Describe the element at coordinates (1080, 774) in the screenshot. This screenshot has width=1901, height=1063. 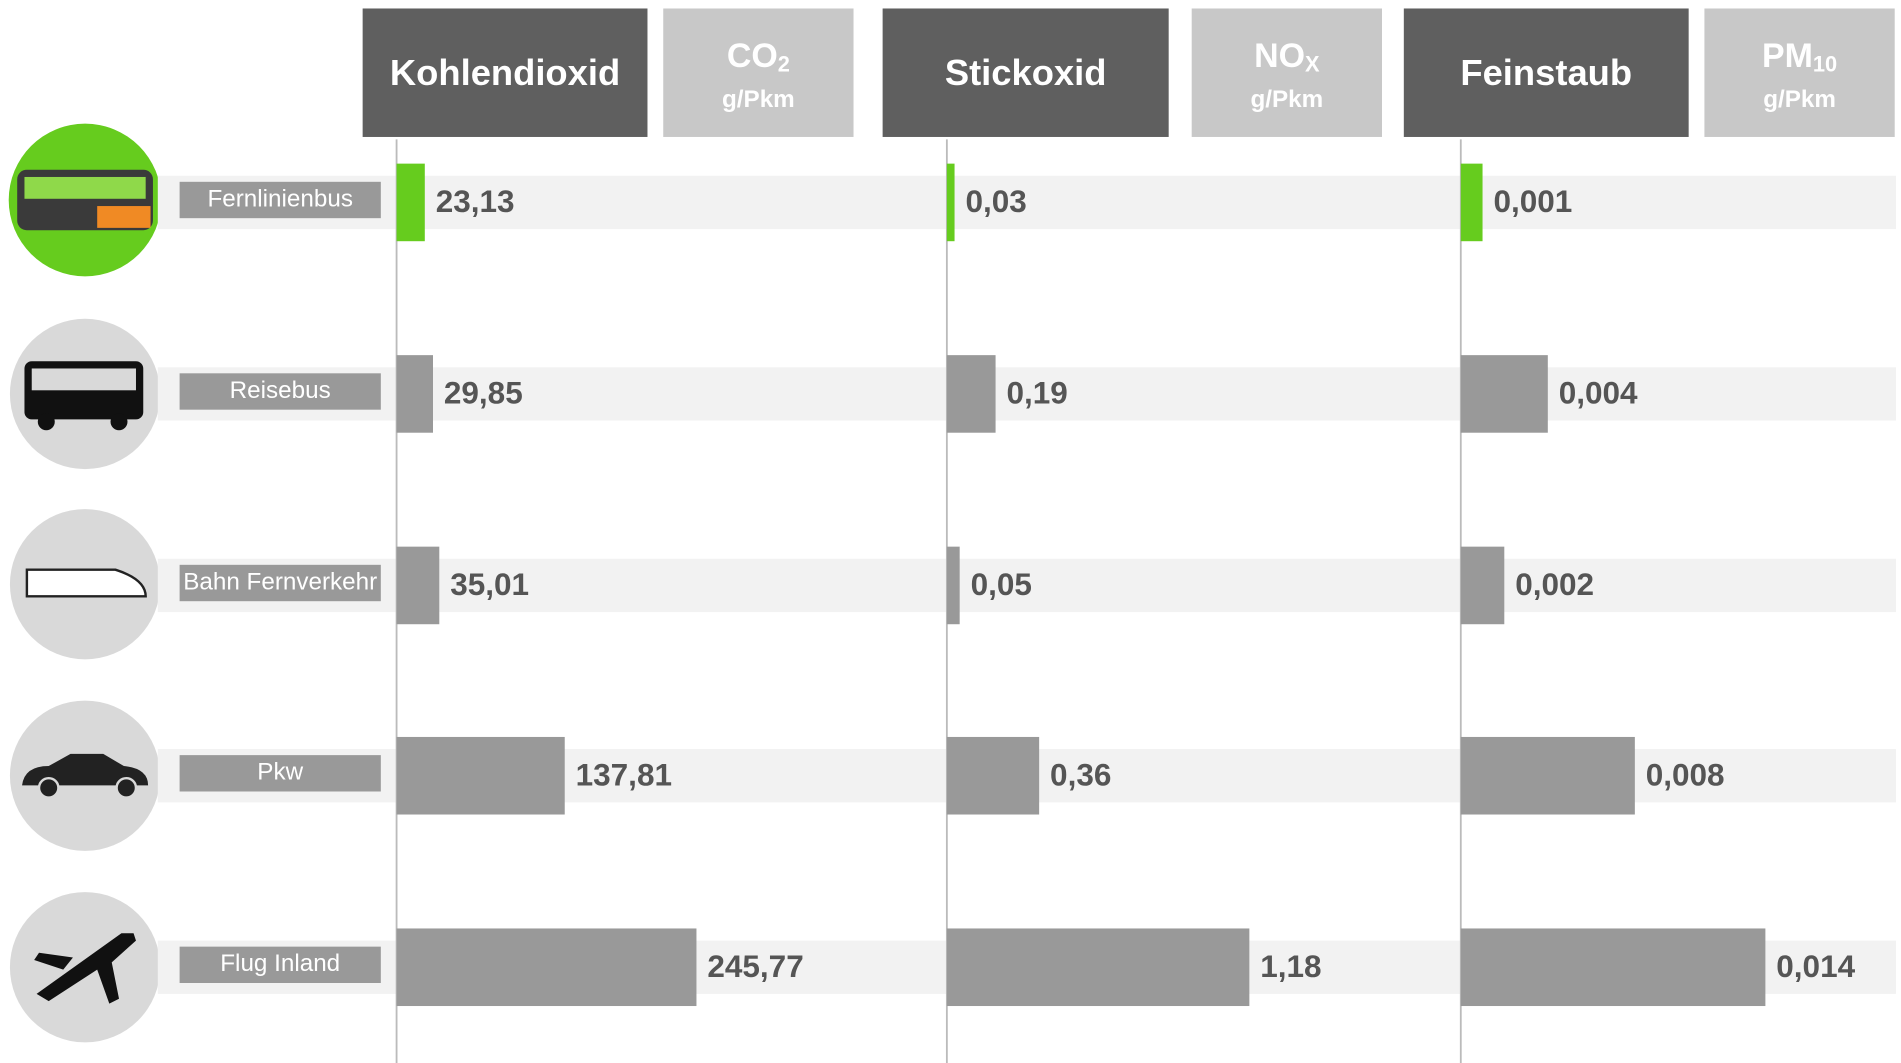
I see `value-label: 0,36` at that location.